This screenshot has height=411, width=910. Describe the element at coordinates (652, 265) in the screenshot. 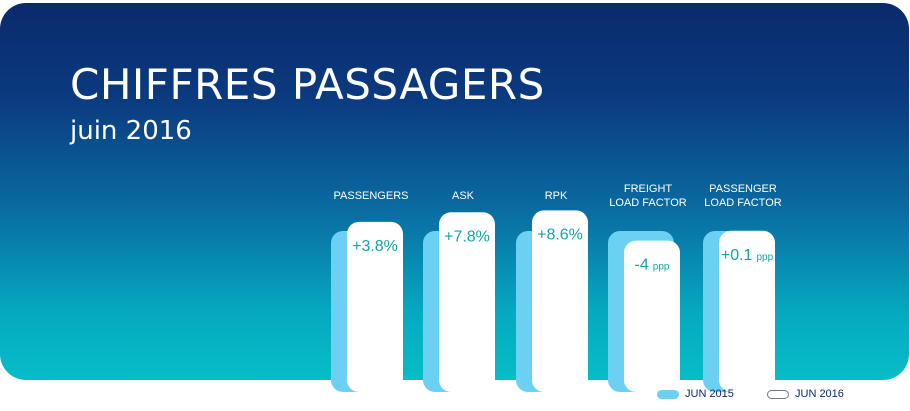

I see `data-label-3: -4 ppp` at that location.